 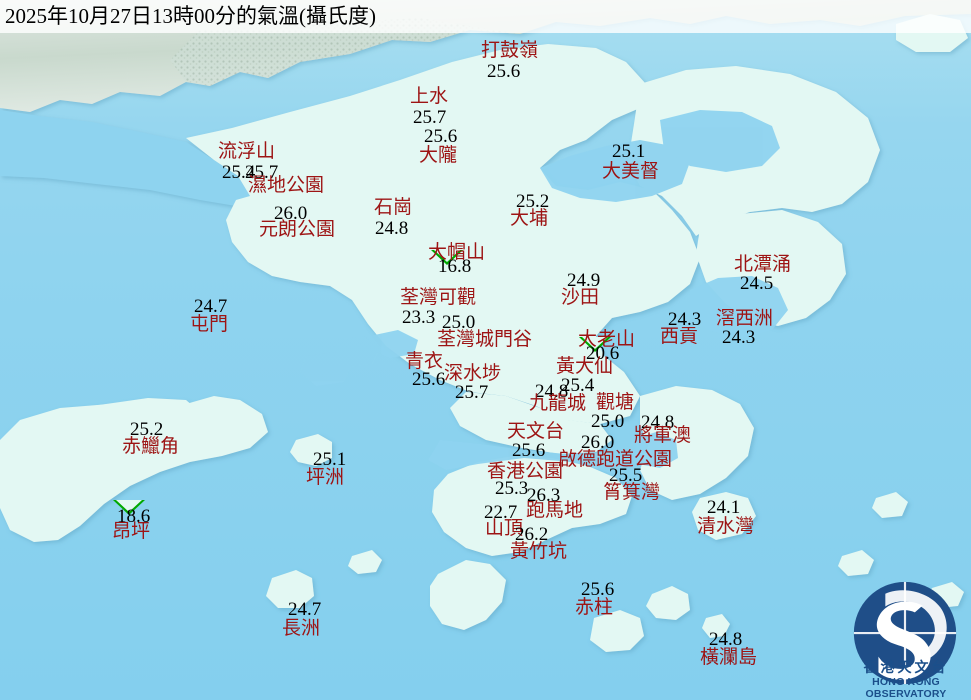 I want to click on station-name: 屯門, so click(x=209, y=324).